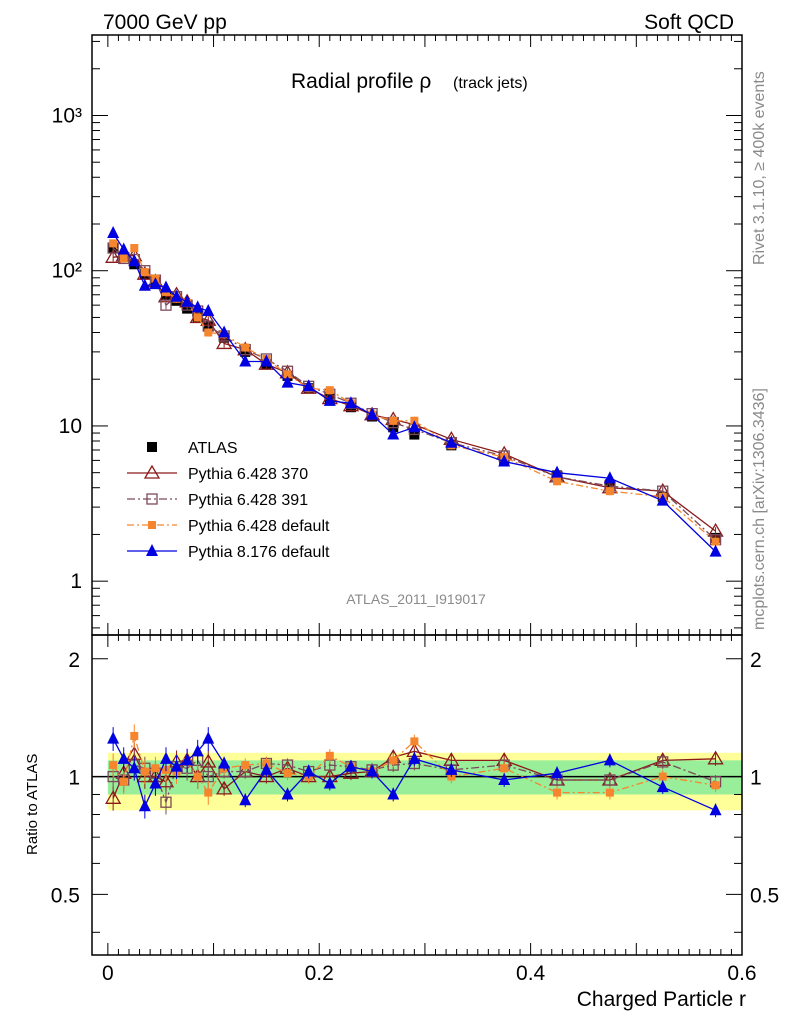 This screenshot has width=786, height=1024. Describe the element at coordinates (76, 581) in the screenshot. I see `y-tick-label: 1` at that location.